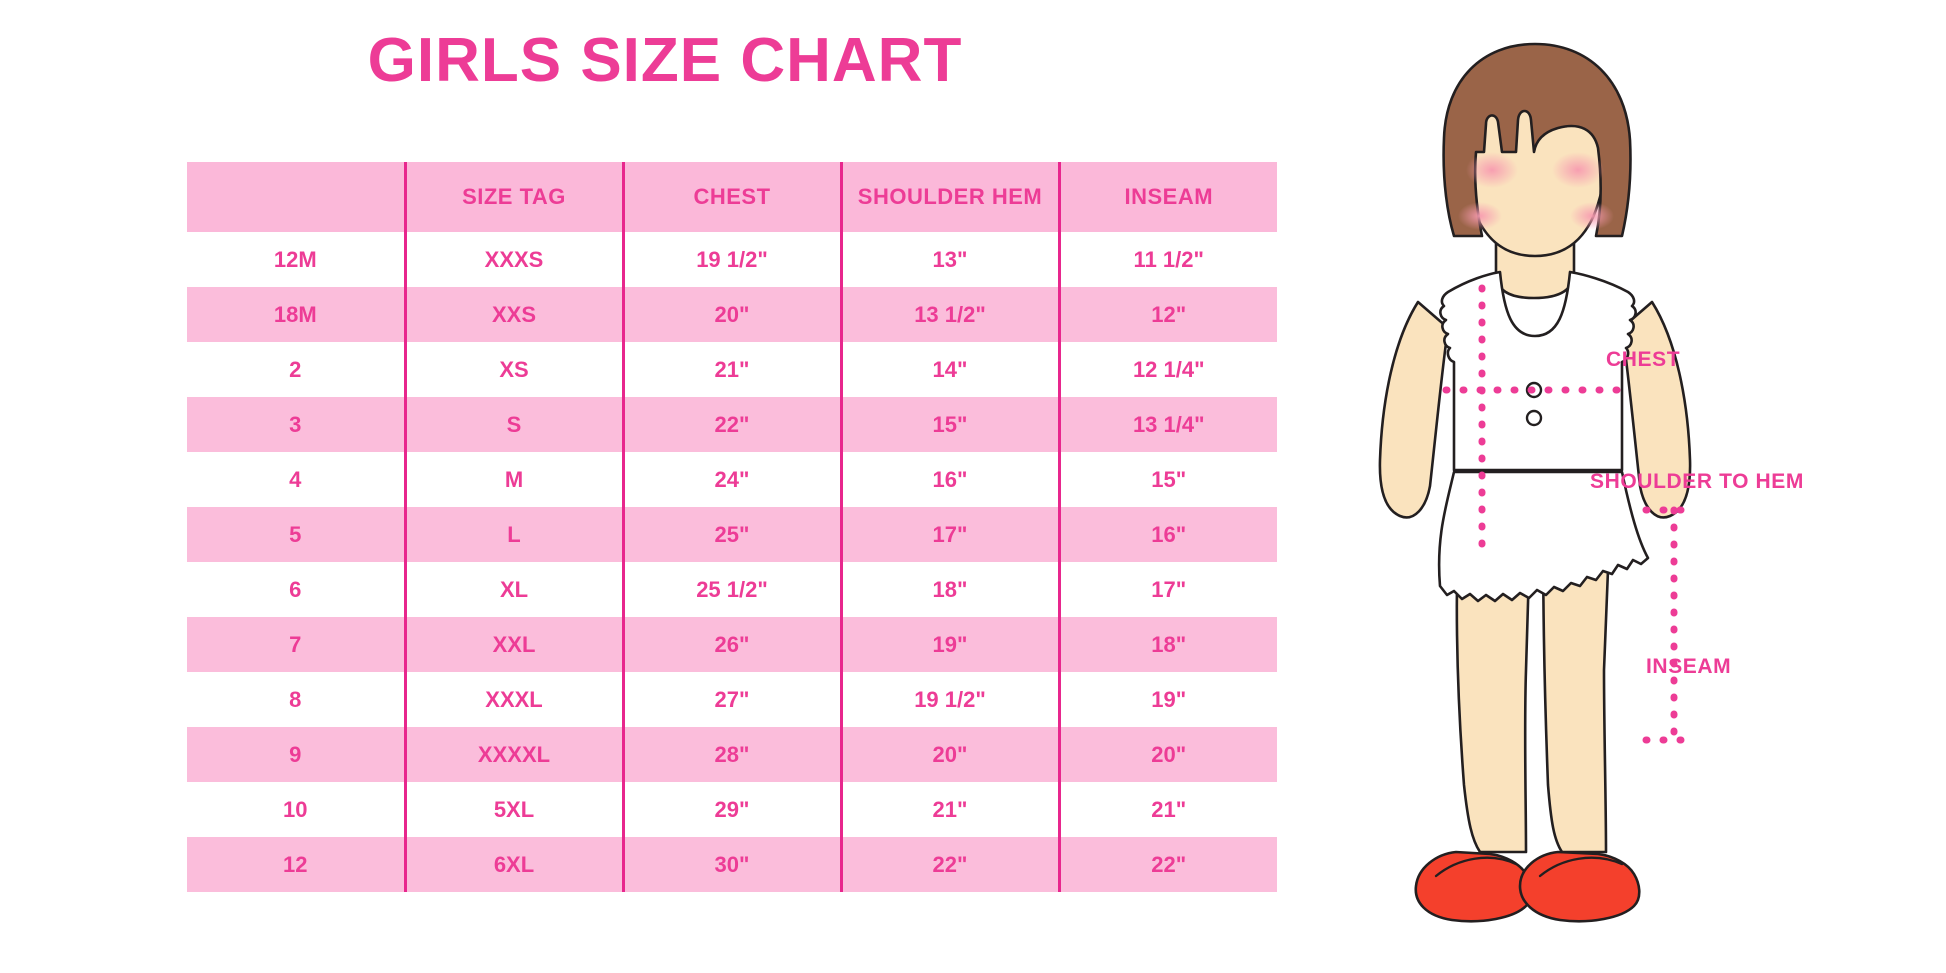 This screenshot has height=973, width=1946. I want to click on label-chest: CHEST, so click(1643, 359).